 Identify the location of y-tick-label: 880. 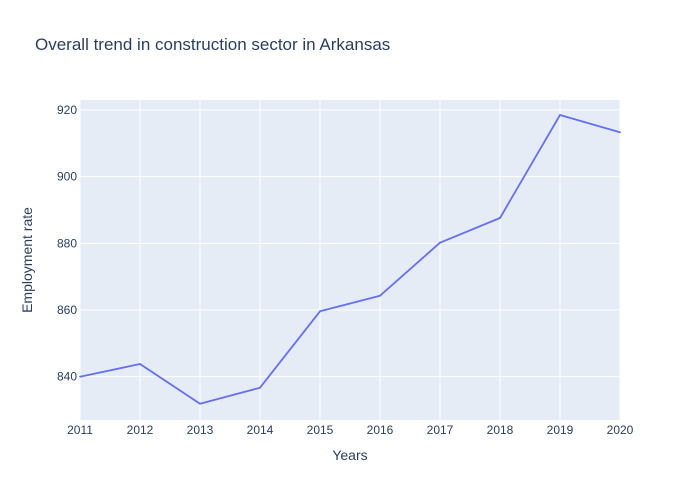
(67, 243).